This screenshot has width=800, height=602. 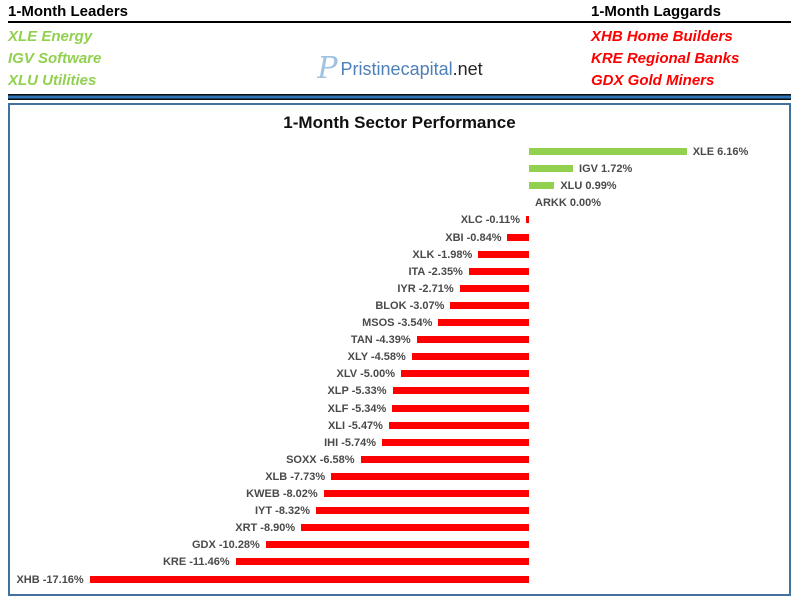 What do you see at coordinates (490, 220) in the screenshot?
I see `bar-label-xlc: XLC -0.11%` at bounding box center [490, 220].